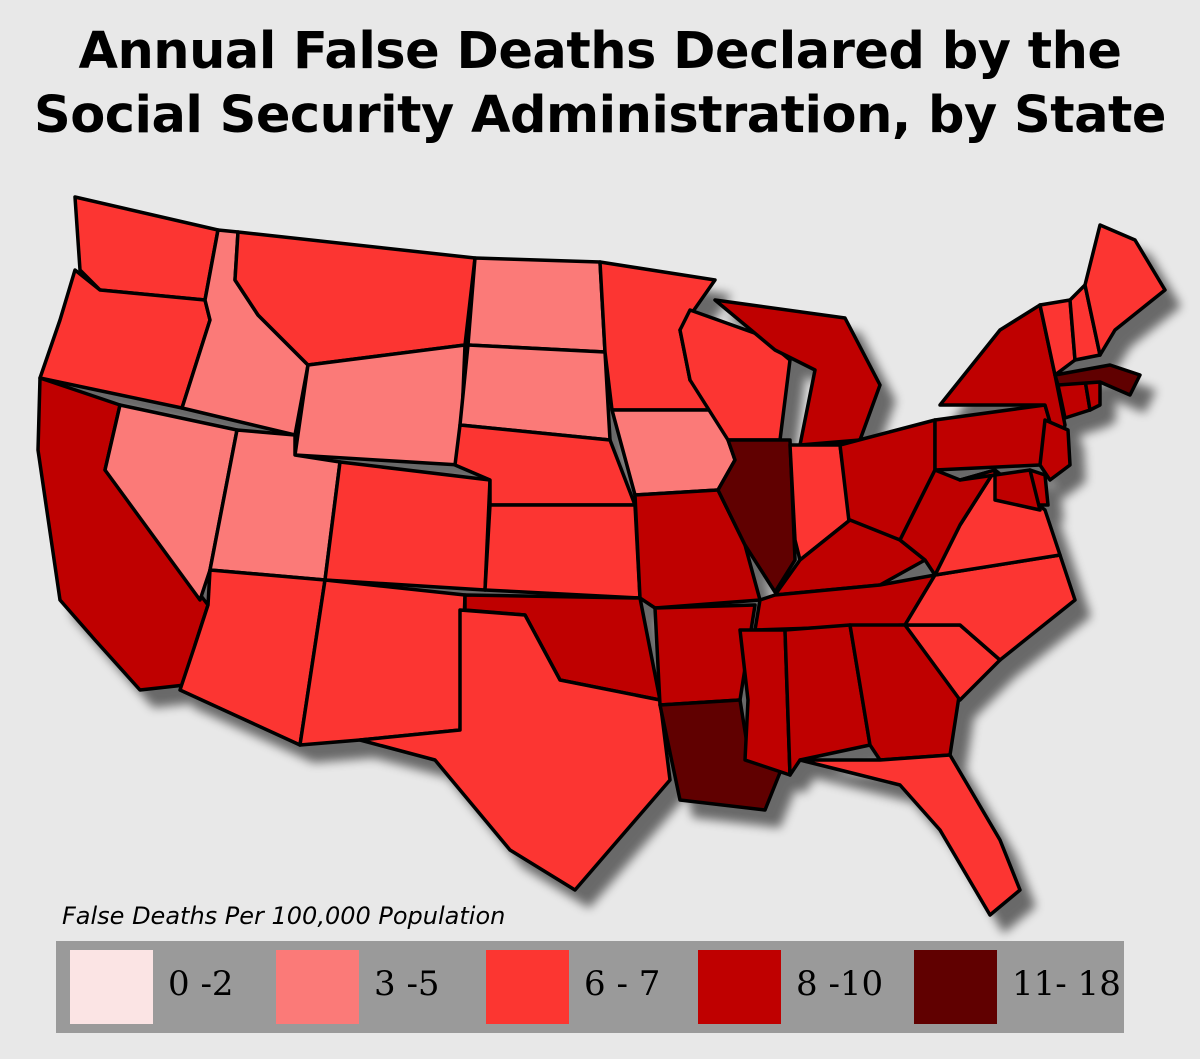 The width and height of the screenshot is (1200, 1059). Describe the element at coordinates (380, 405) in the screenshot. I see `state-wy` at that location.